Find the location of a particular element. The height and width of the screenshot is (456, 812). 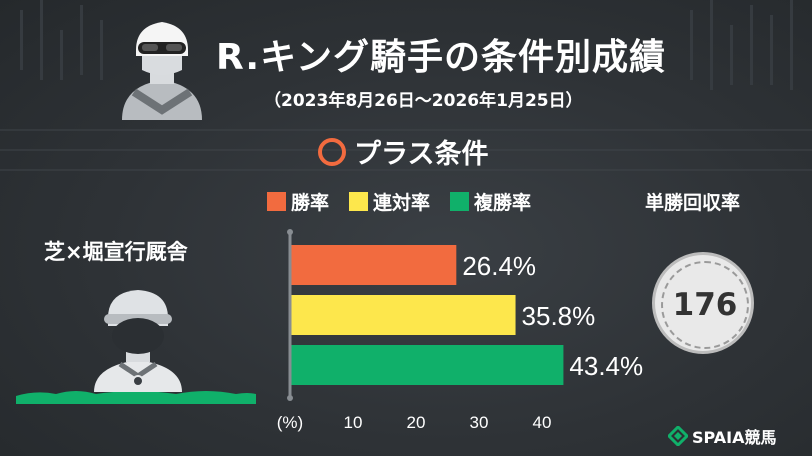

chart-legend: 勝率 連対率 複勝率 is located at coordinates (409, 201).